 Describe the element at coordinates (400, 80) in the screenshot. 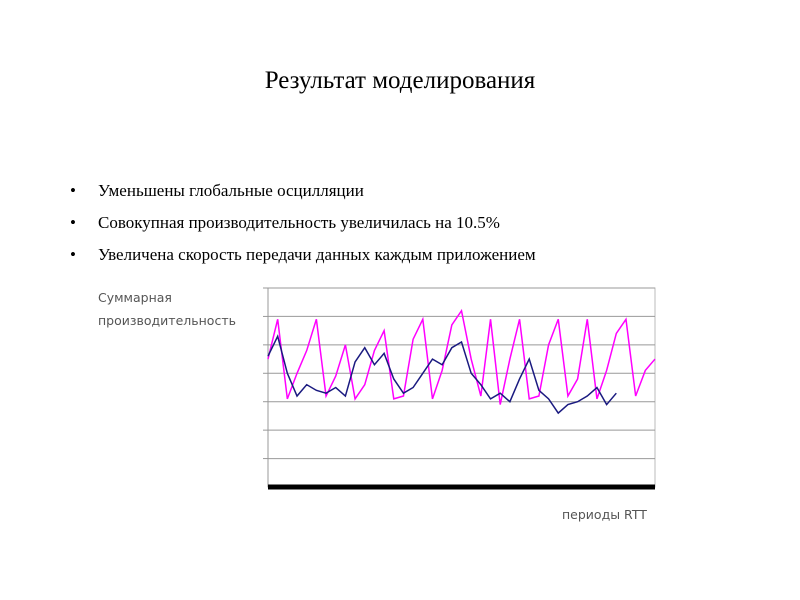

I see `slide-title: Результат моделирования` at that location.